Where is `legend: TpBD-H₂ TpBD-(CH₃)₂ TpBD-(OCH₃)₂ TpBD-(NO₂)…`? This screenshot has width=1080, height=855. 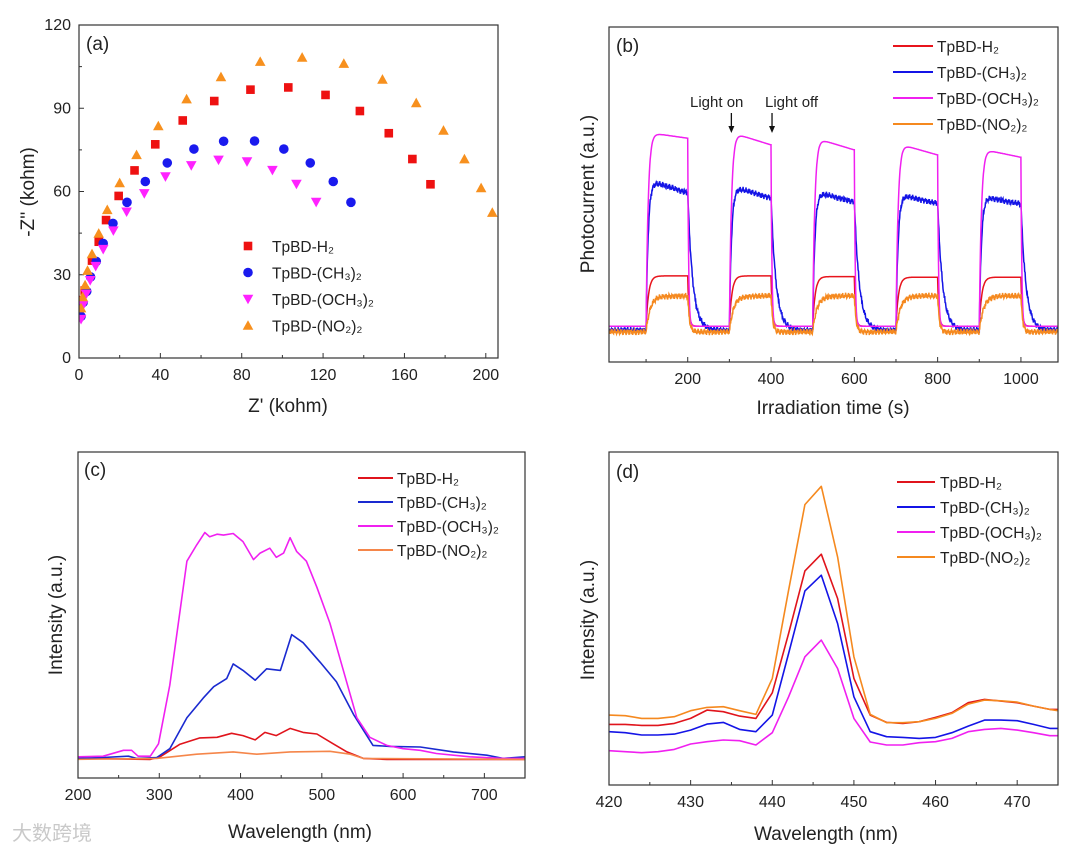 legend: TpBD-H₂ TpBD-(CH₃)₂ TpBD-(OCH₃)₂ TpBD-(NO₂)… is located at coordinates (966, 86).